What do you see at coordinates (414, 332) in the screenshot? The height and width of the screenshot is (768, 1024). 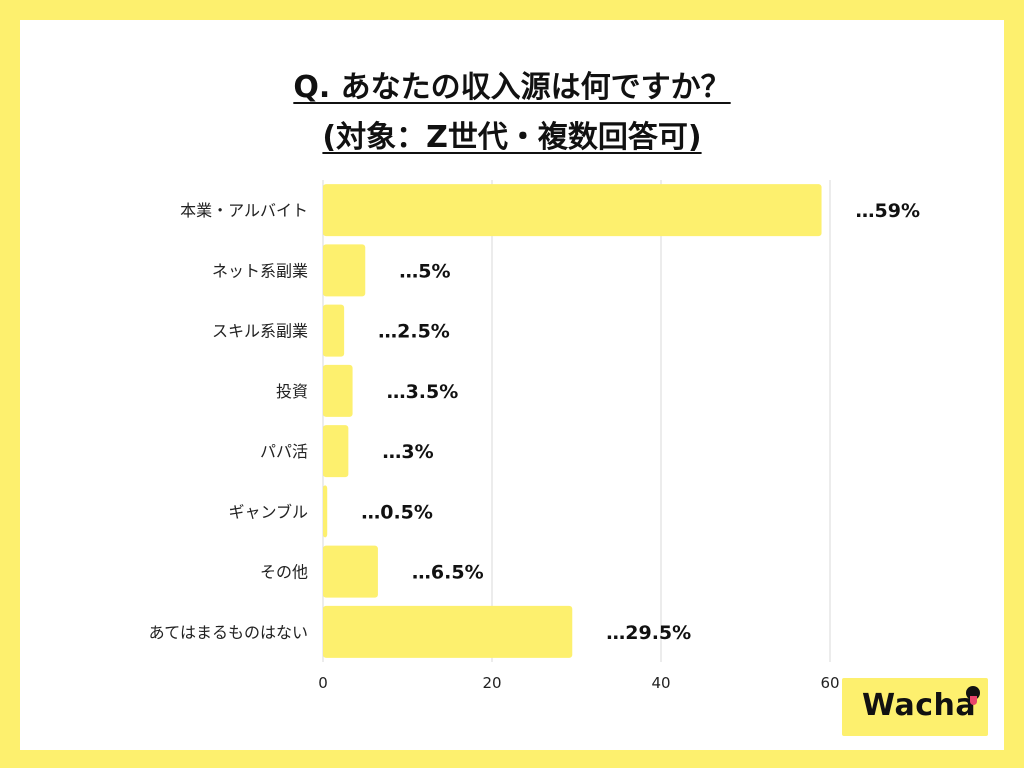 I see `data-label: …2.5%` at bounding box center [414, 332].